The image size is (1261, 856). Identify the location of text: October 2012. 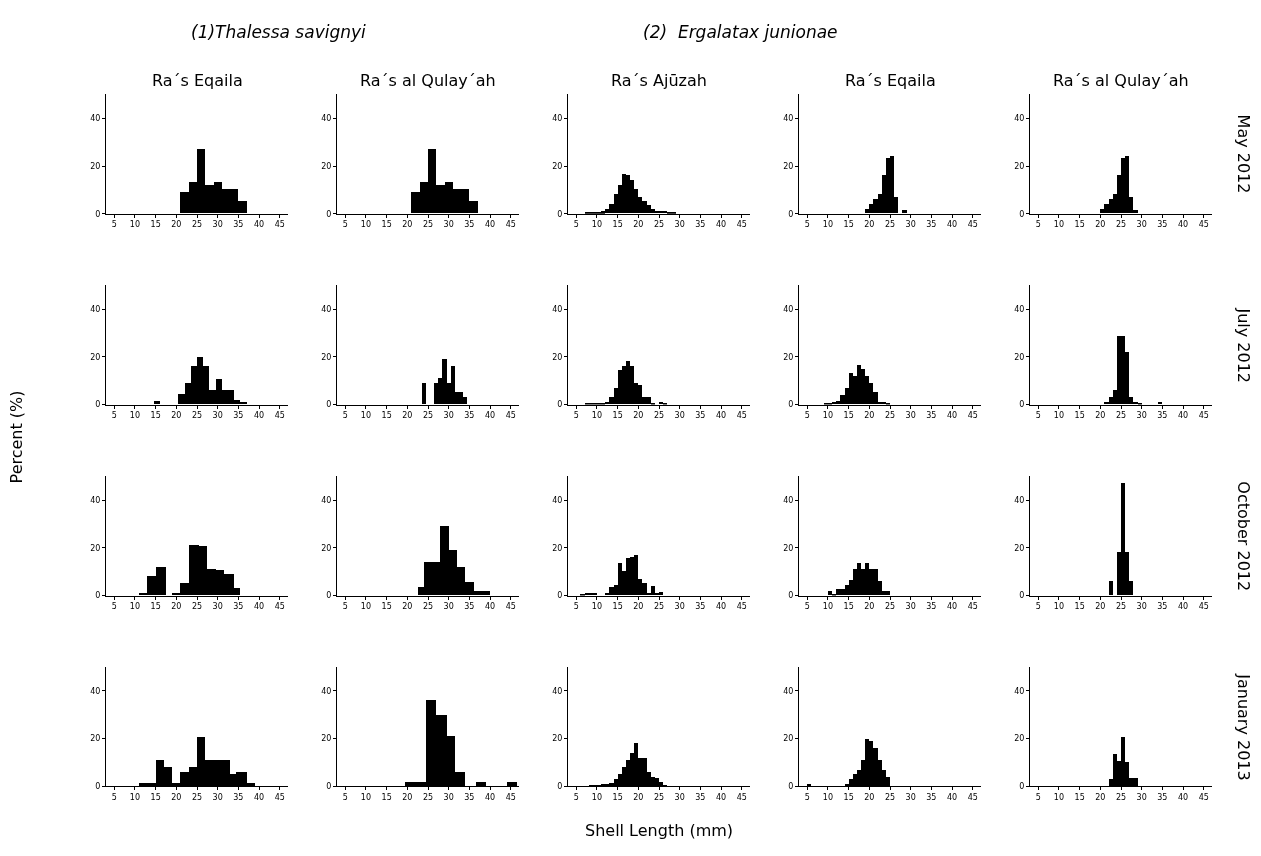
(1244, 536).